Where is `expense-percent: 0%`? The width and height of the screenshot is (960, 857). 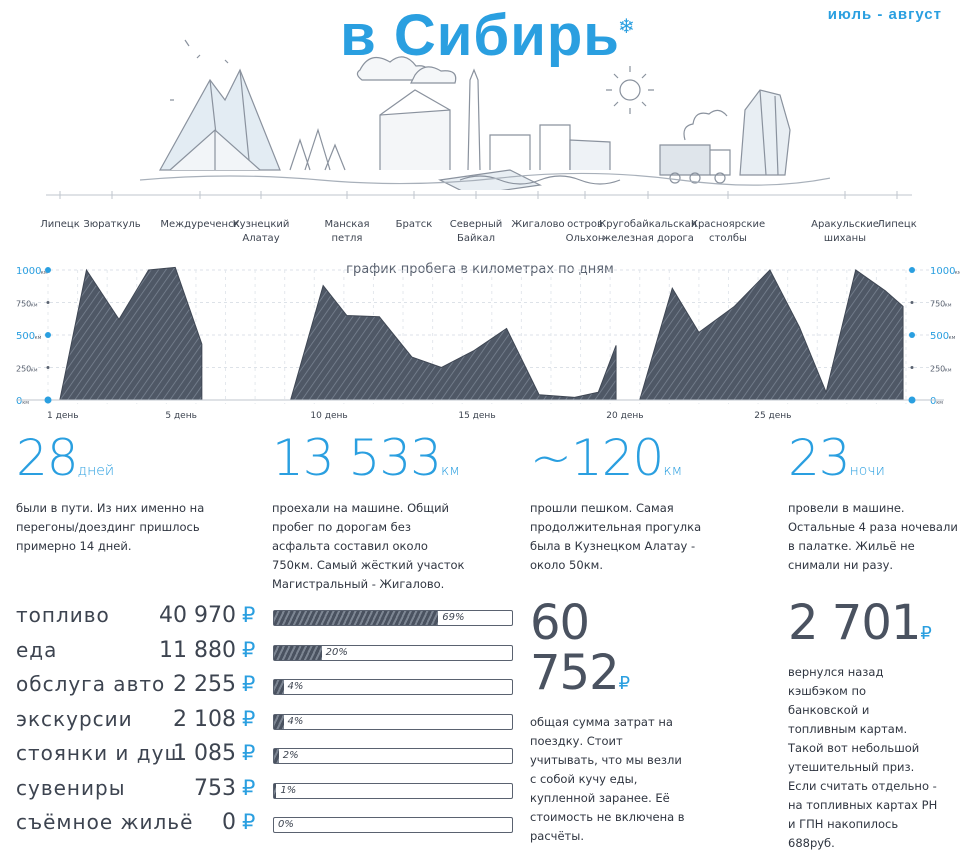
expense-percent: 0% is located at coordinates (286, 824).